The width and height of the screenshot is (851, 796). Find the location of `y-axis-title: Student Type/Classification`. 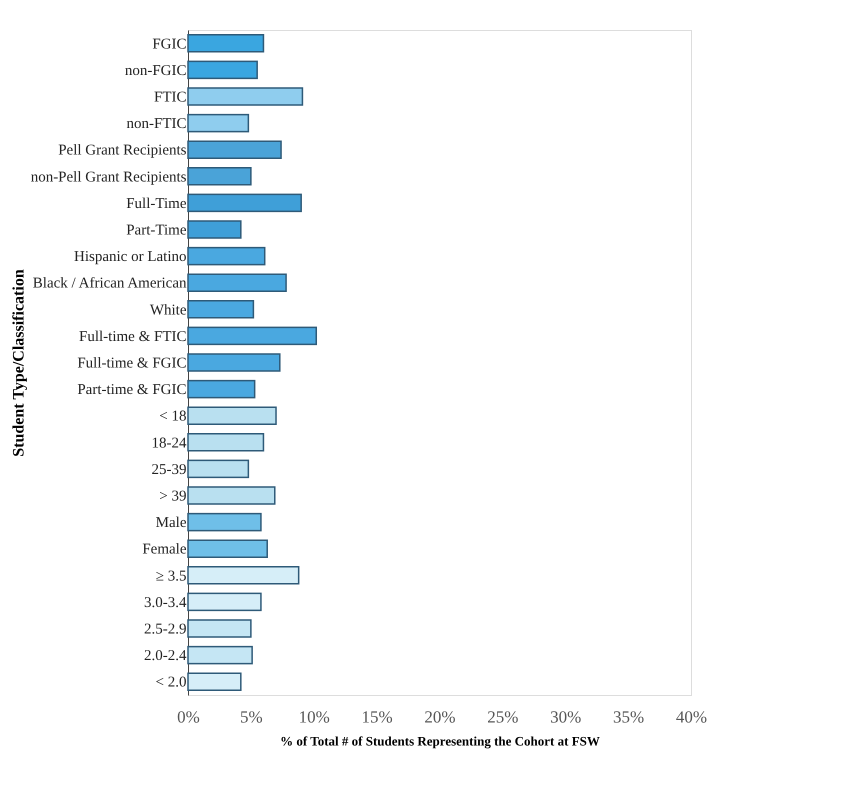

y-axis-title: Student Type/Classification is located at coordinates (19, 363).